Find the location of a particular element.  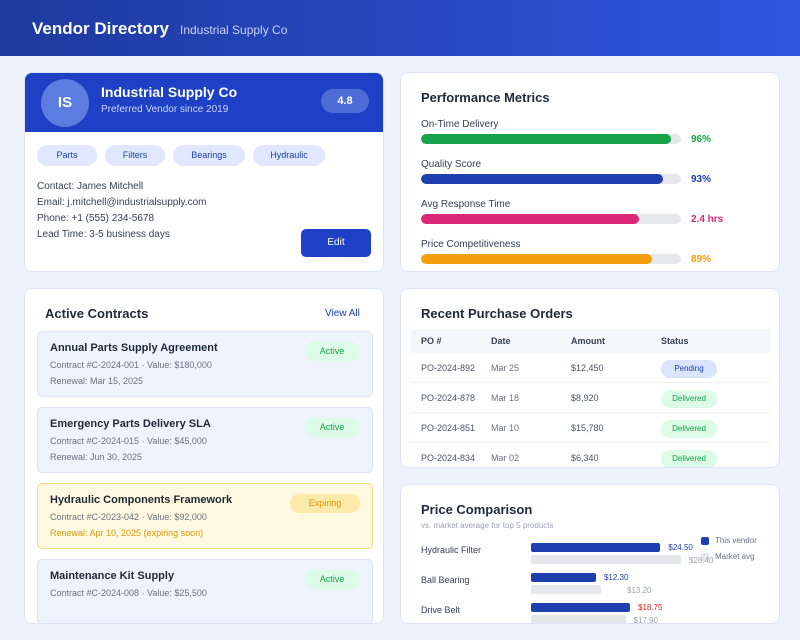

po-amount: $12,450 is located at coordinates (587, 368).